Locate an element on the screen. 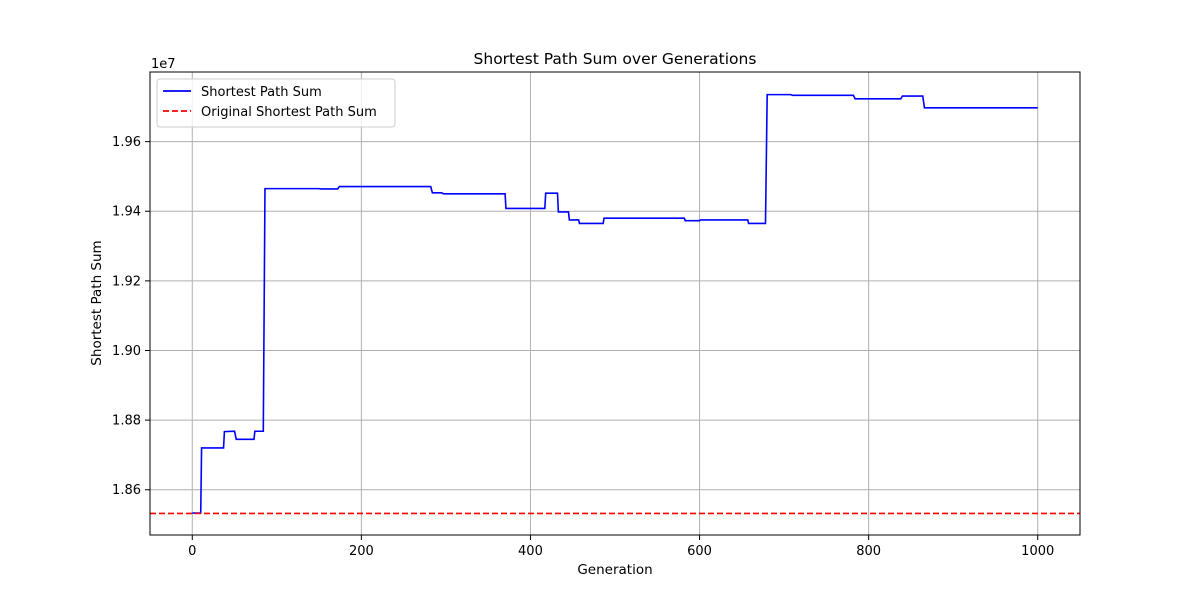 This screenshot has height=604, width=1200. y-tick-label: 1.94 is located at coordinates (126, 212).